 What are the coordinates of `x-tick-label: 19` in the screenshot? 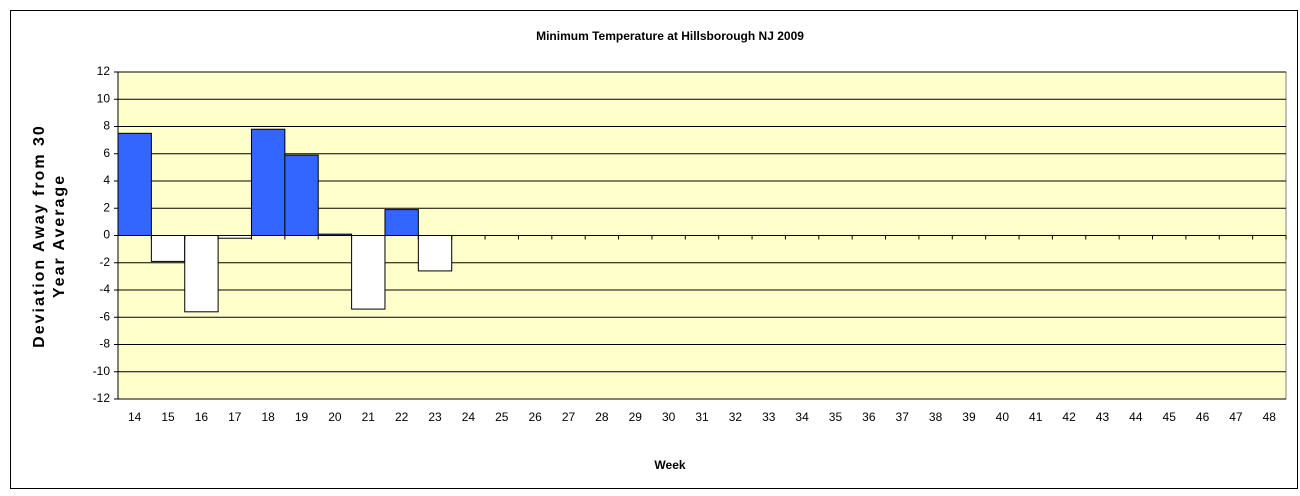 It's located at (302, 417).